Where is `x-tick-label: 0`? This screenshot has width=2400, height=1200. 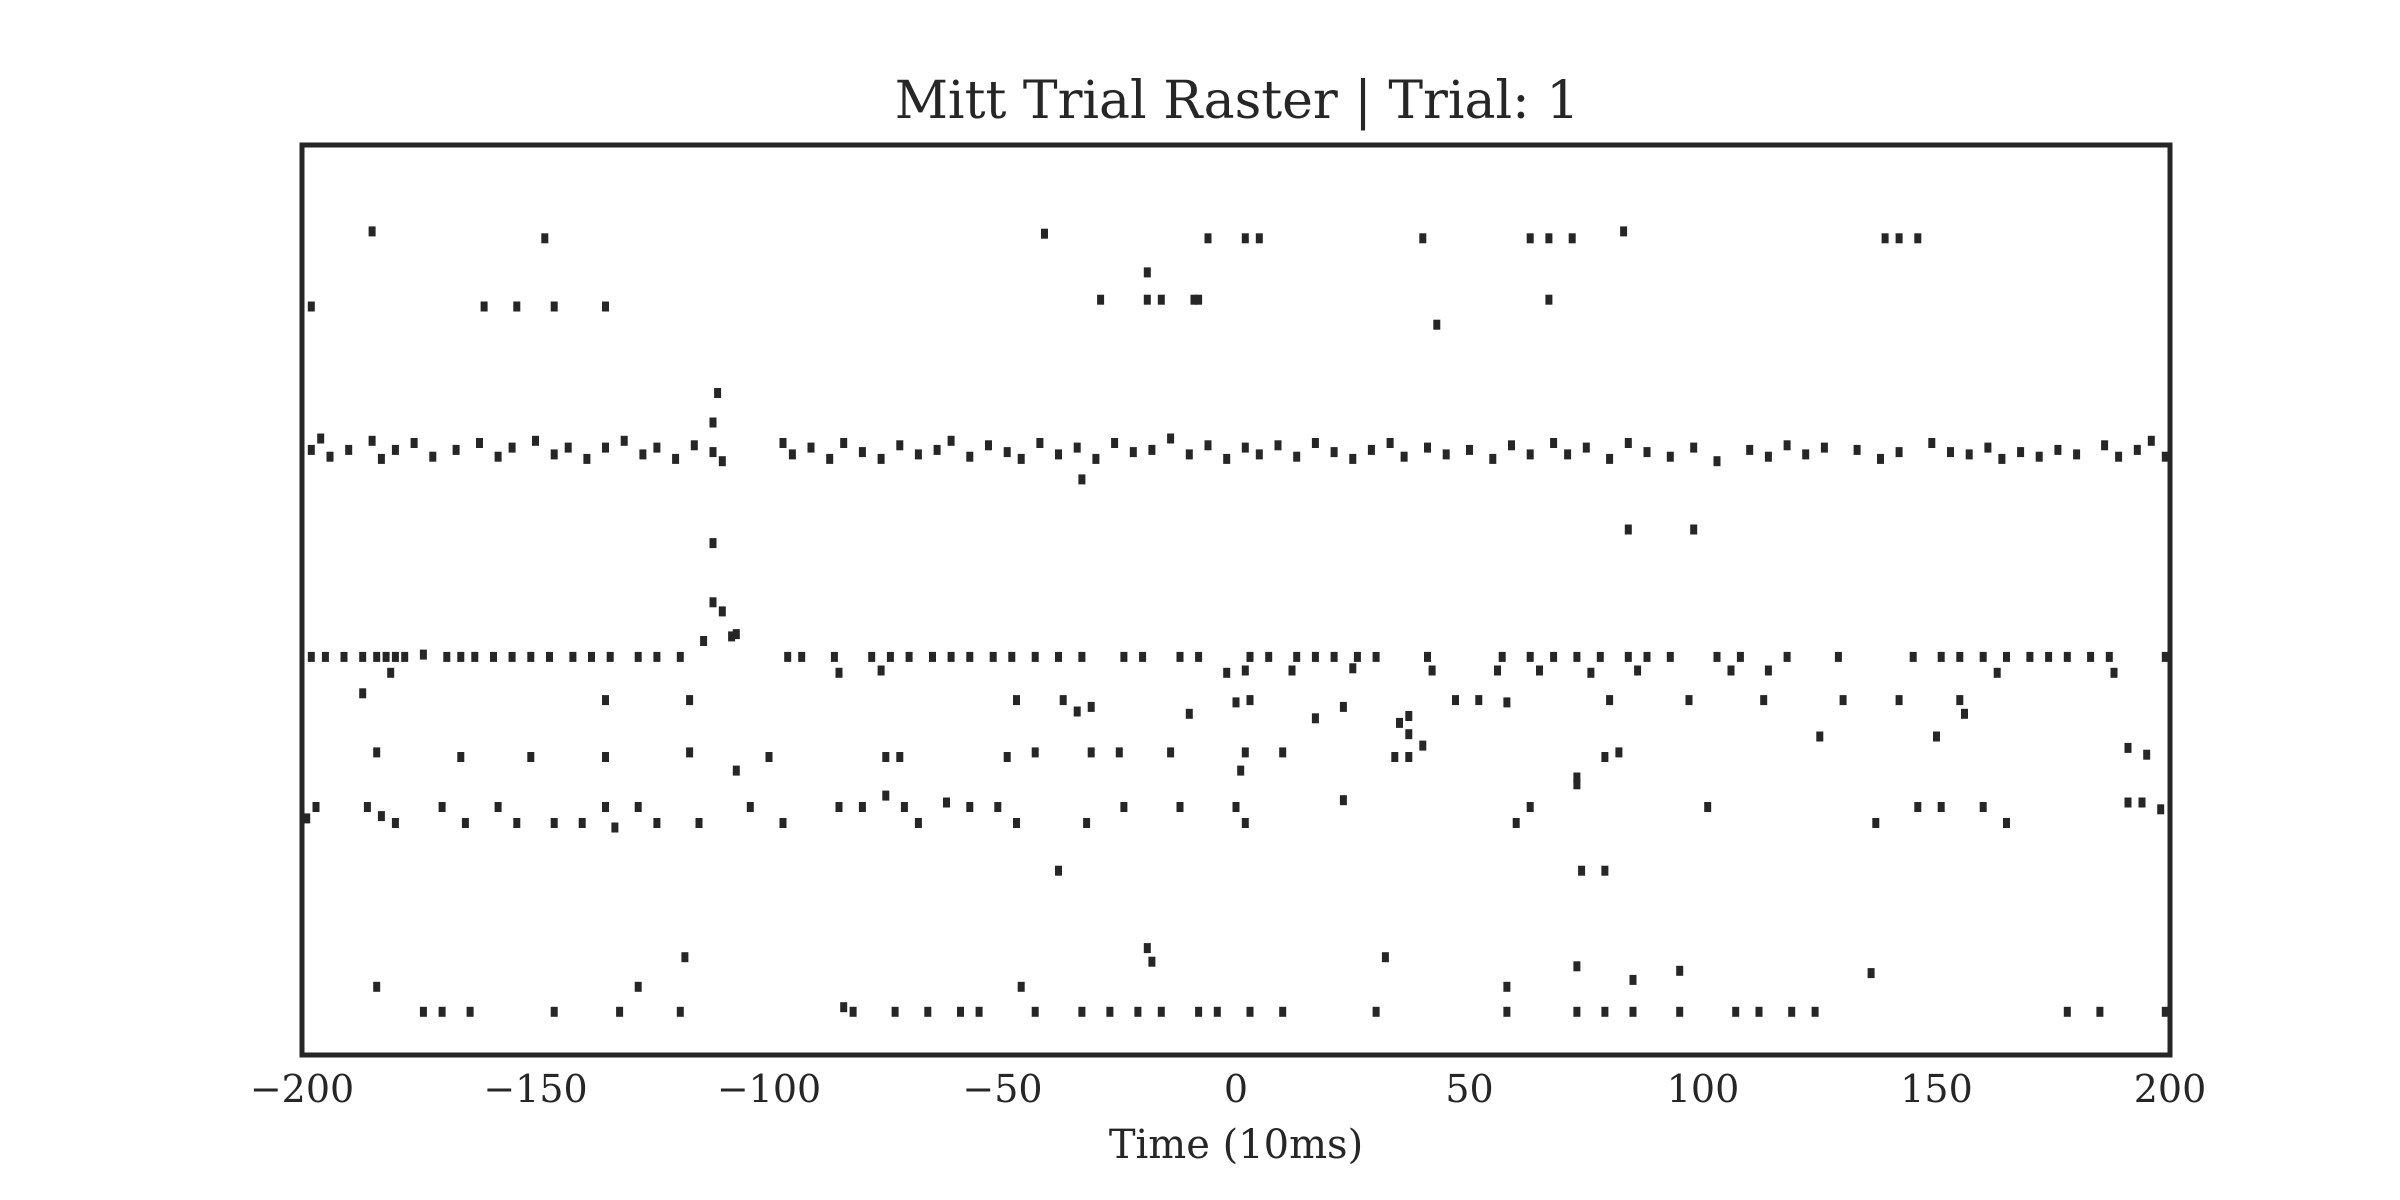 x-tick-label: 0 is located at coordinates (1236, 1089).